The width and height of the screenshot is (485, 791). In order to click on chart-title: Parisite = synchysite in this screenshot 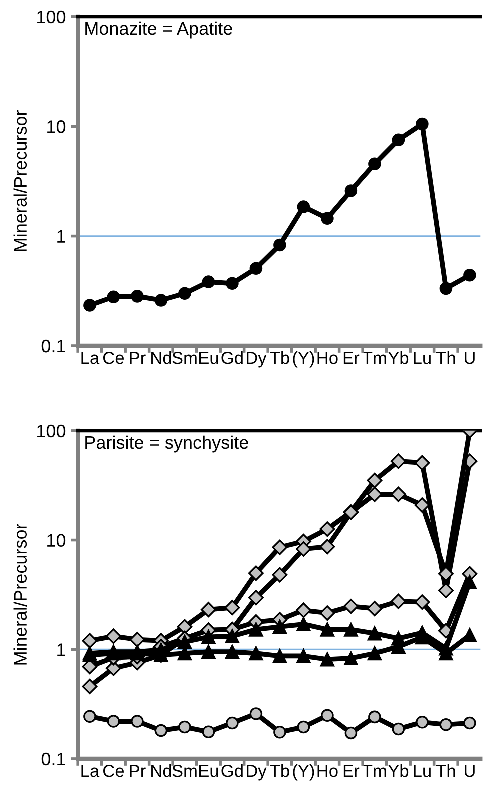, I will do `click(167, 444)`.